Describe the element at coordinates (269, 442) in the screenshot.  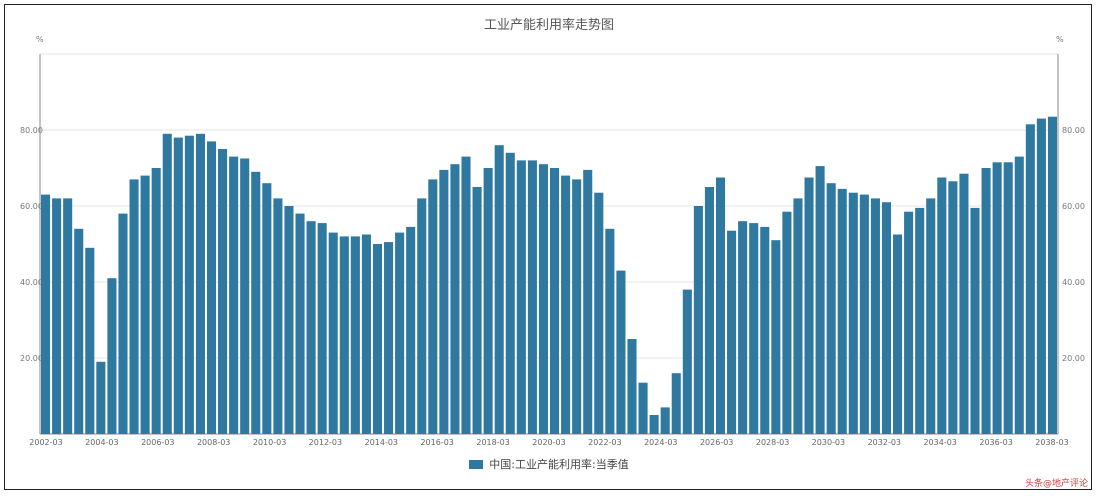
I see `x-tick-label: 2010-03` at that location.